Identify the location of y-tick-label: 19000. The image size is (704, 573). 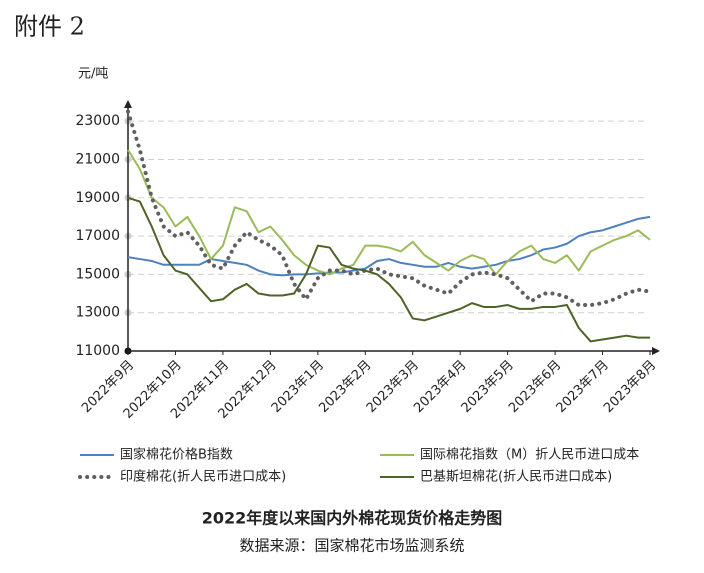
(97, 198).